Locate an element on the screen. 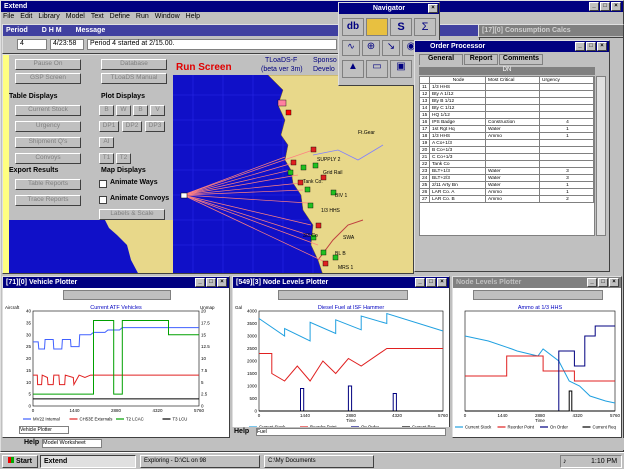  table-row: 11 1/3 HHS is located at coordinates (507, 87).